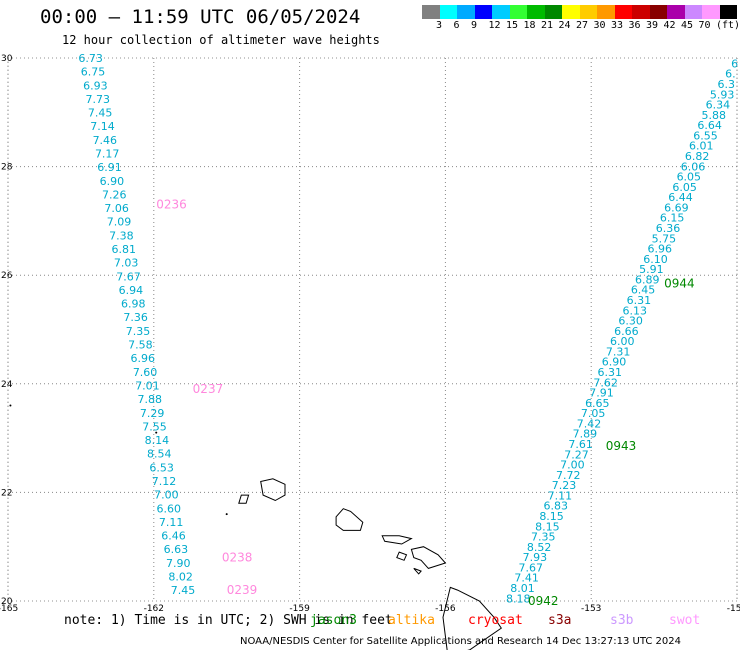 This screenshot has width=740, height=650. I want to click on colorbar-label: 70, so click(704, 25).